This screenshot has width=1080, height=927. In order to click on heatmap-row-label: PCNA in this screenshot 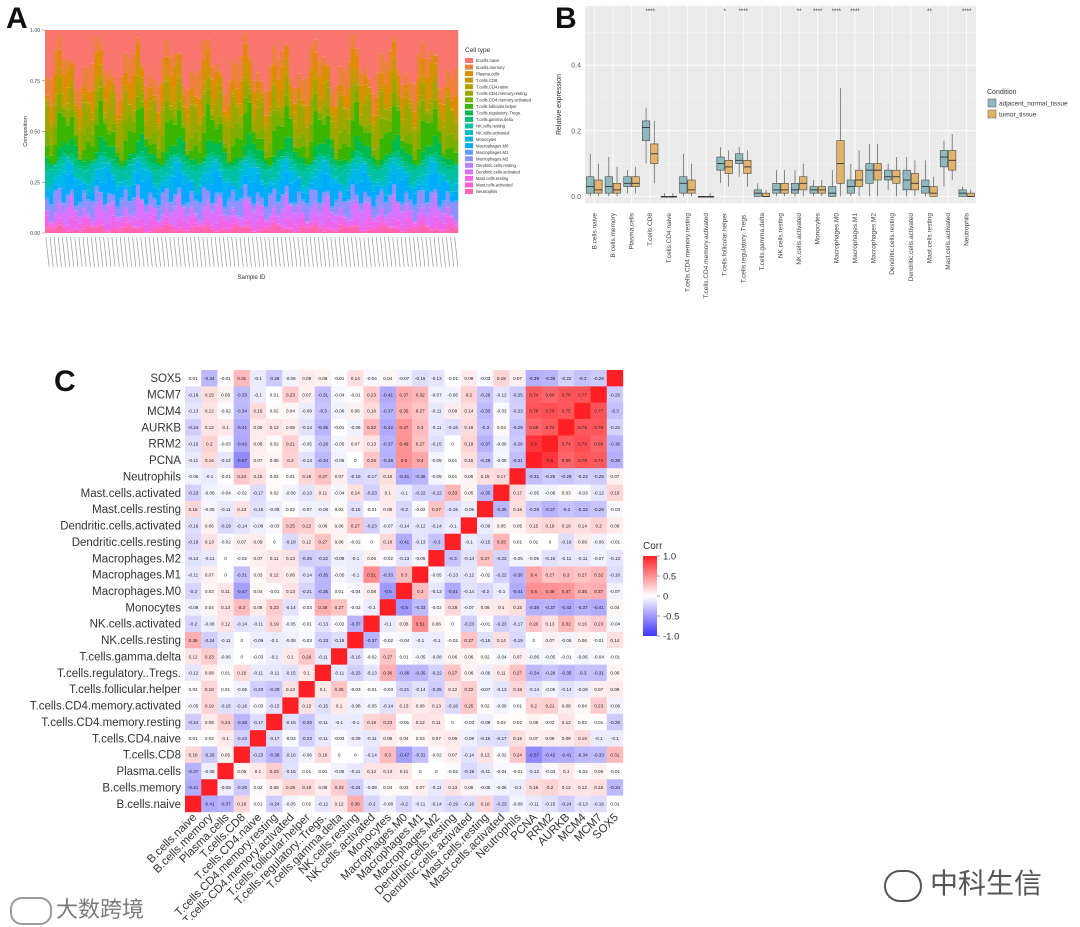, I will do `click(165, 461)`.